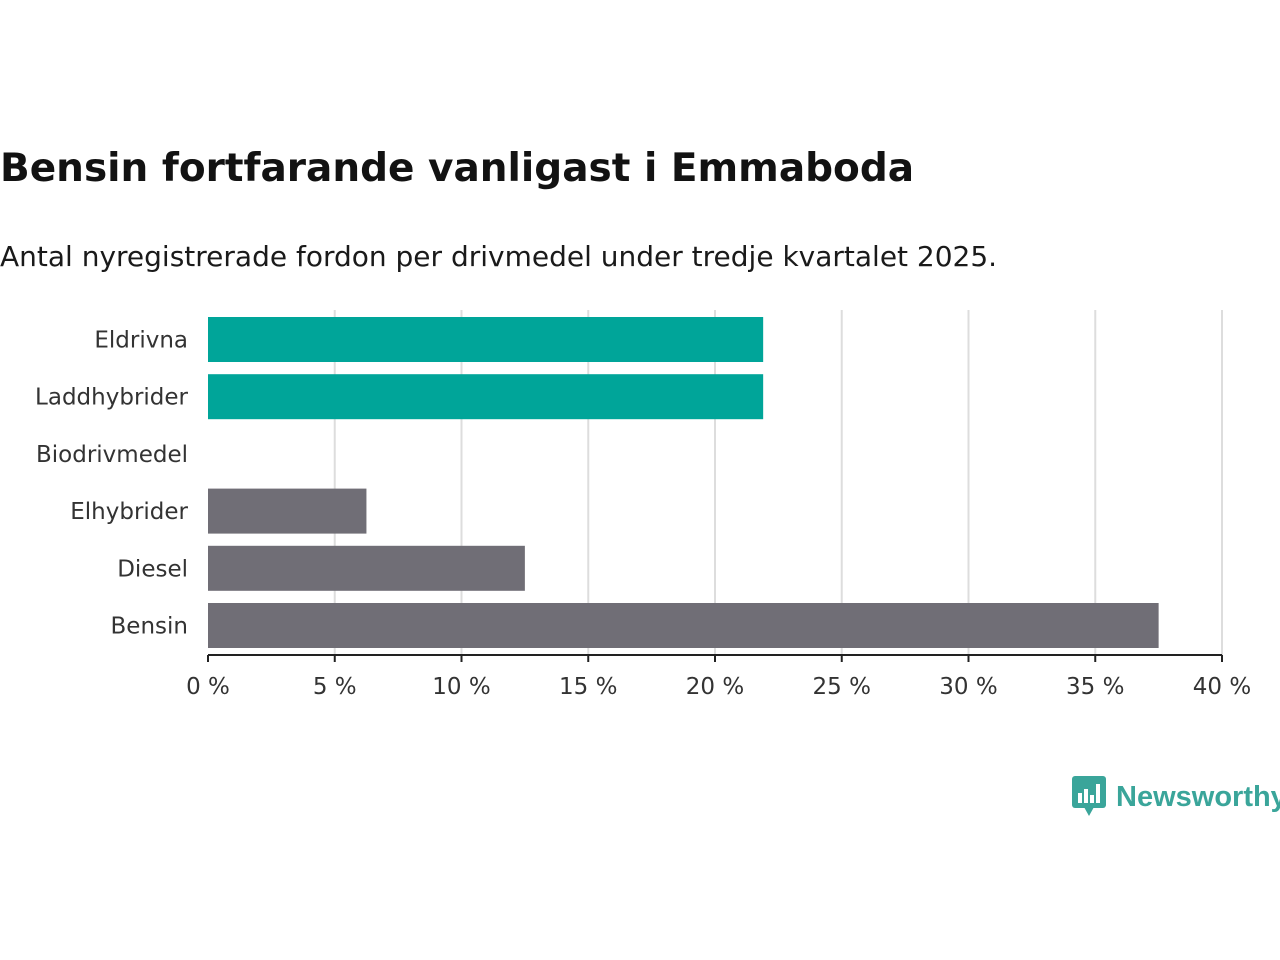  I want to click on brand-name: Newsworthy, so click(1198, 796).